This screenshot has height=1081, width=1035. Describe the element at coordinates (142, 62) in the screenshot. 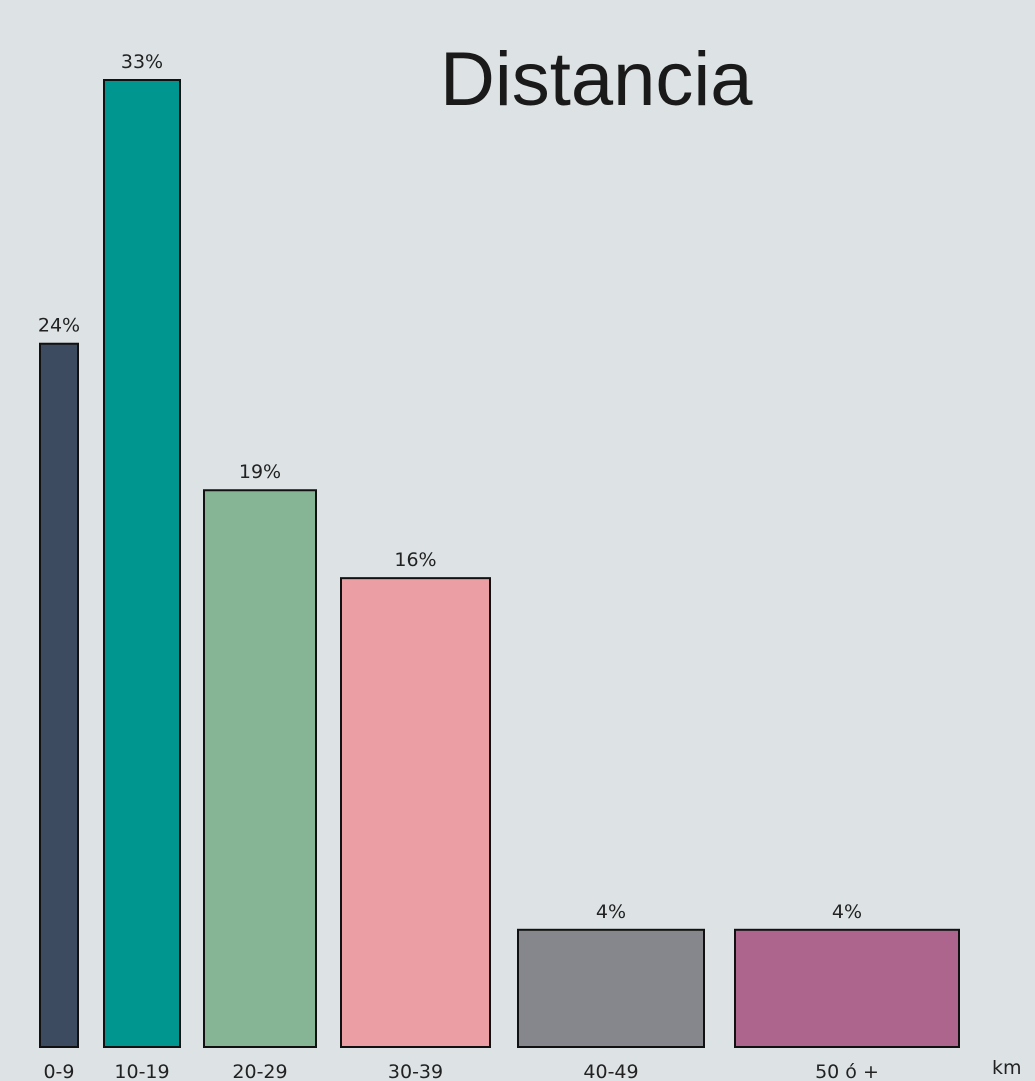

I see `data-label: 33%` at that location.